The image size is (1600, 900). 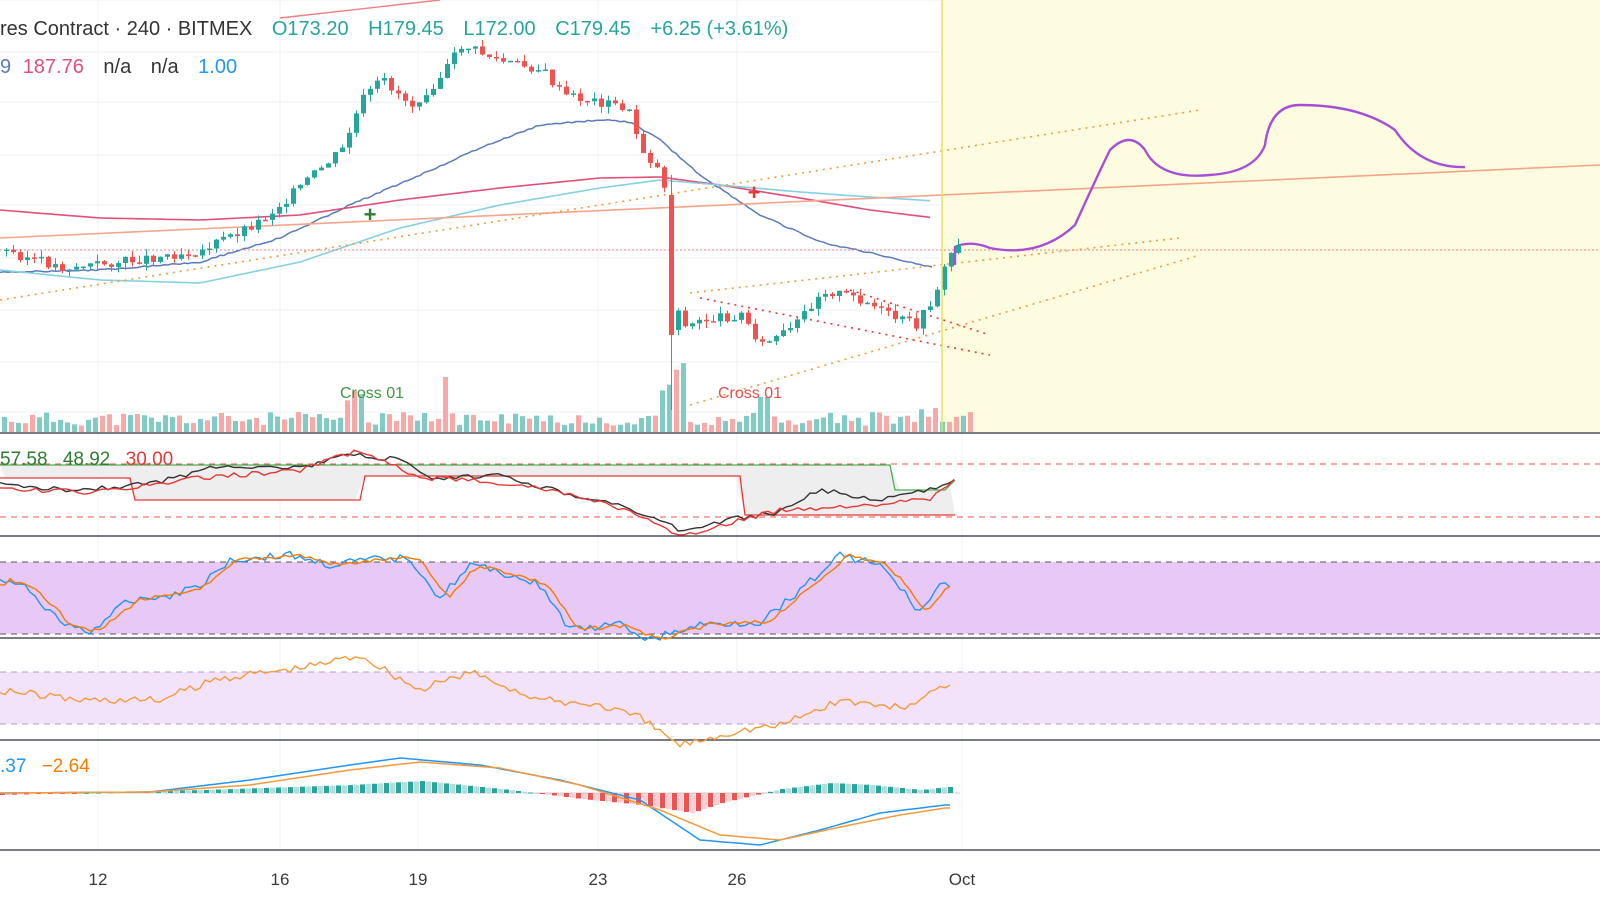 I want to click on oscillator-pane, so click(x=800, y=492).